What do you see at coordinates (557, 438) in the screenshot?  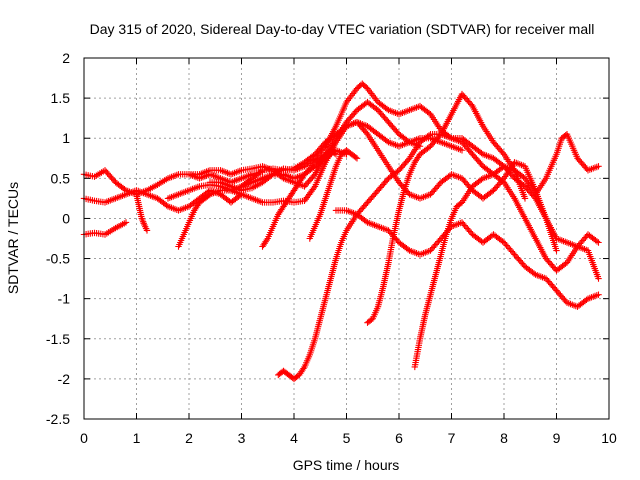 I see `x-tick-label: 9` at bounding box center [557, 438].